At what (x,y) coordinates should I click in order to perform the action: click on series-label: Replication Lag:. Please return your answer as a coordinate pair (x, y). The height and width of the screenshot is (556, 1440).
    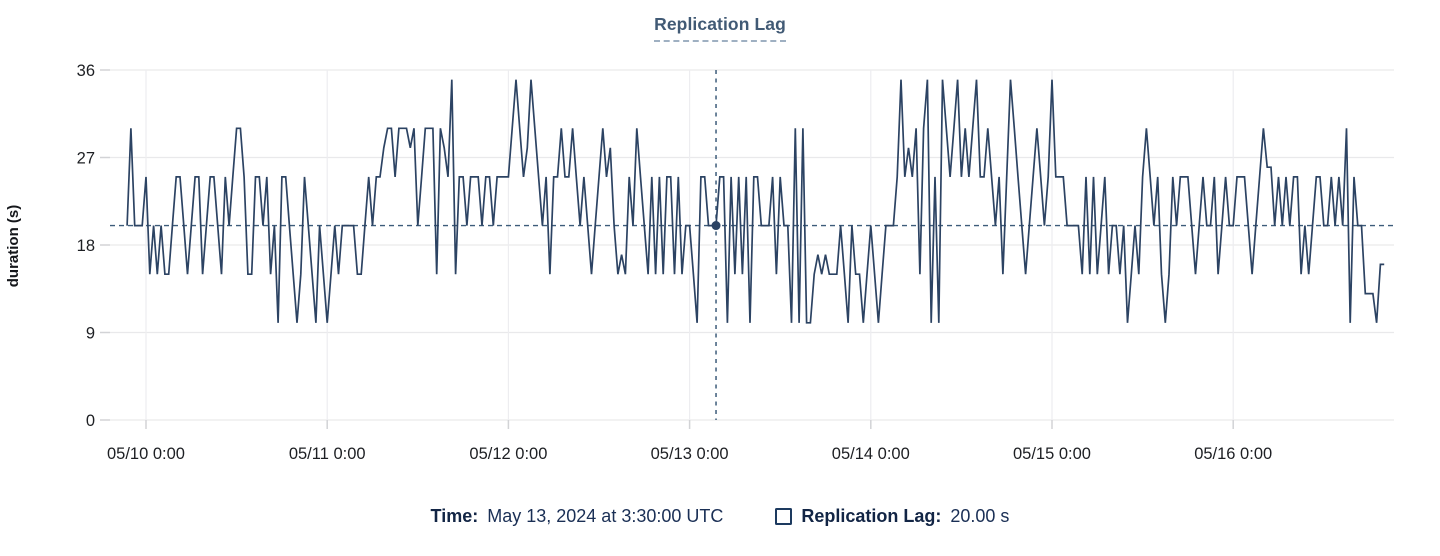
    Looking at the image, I should click on (871, 516).